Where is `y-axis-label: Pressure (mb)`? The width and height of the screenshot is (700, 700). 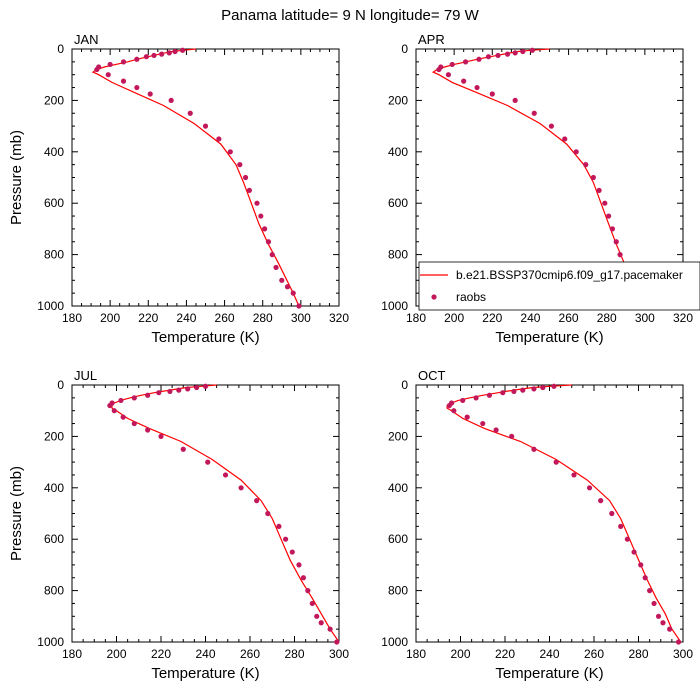
y-axis-label: Pressure (mb) is located at coordinates (16, 513).